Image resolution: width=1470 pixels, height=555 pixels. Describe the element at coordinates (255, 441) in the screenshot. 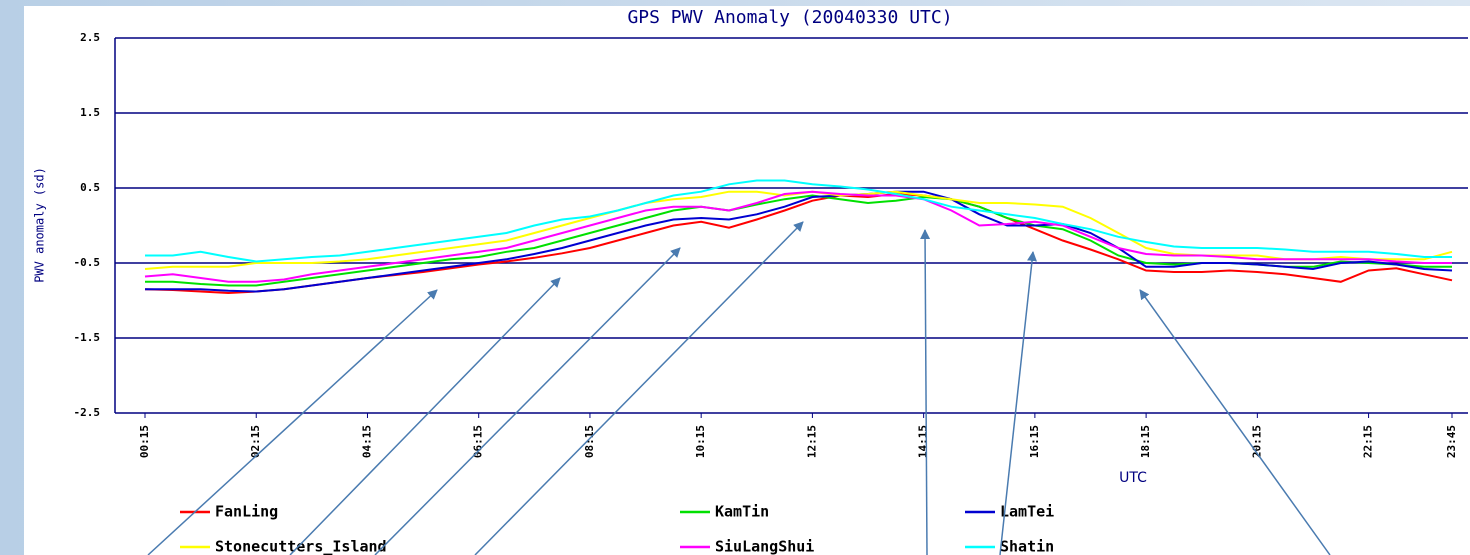

I see `x-tick-label: 02:15` at that location.